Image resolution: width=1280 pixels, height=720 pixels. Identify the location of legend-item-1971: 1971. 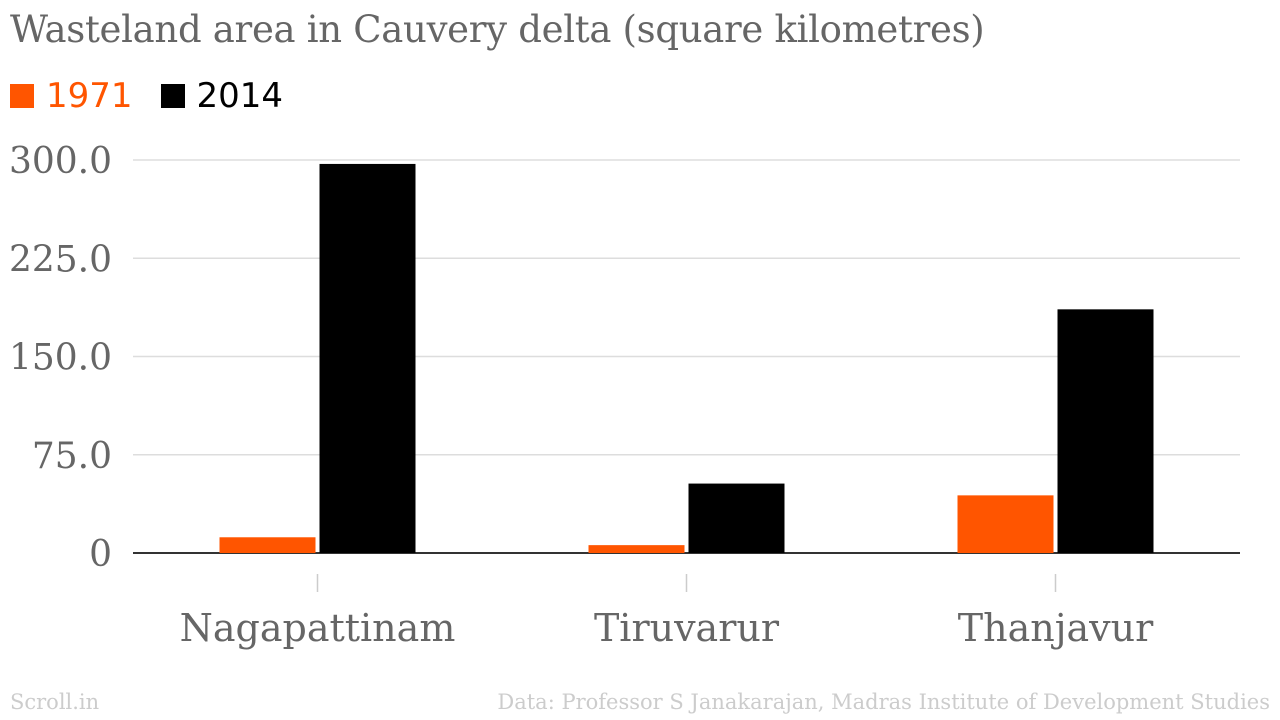
(71, 96).